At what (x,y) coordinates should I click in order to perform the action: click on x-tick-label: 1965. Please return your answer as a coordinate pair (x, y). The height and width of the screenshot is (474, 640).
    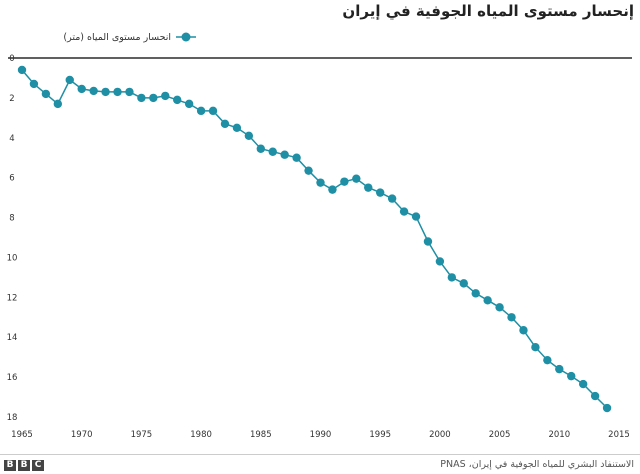
    Looking at the image, I should click on (22, 435).